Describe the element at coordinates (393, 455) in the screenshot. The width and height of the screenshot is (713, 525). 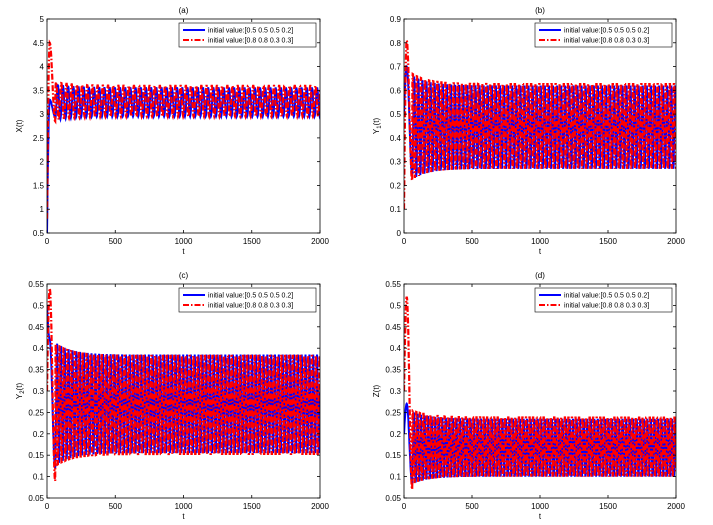
I see `y-tick-label: 0.15` at that location.